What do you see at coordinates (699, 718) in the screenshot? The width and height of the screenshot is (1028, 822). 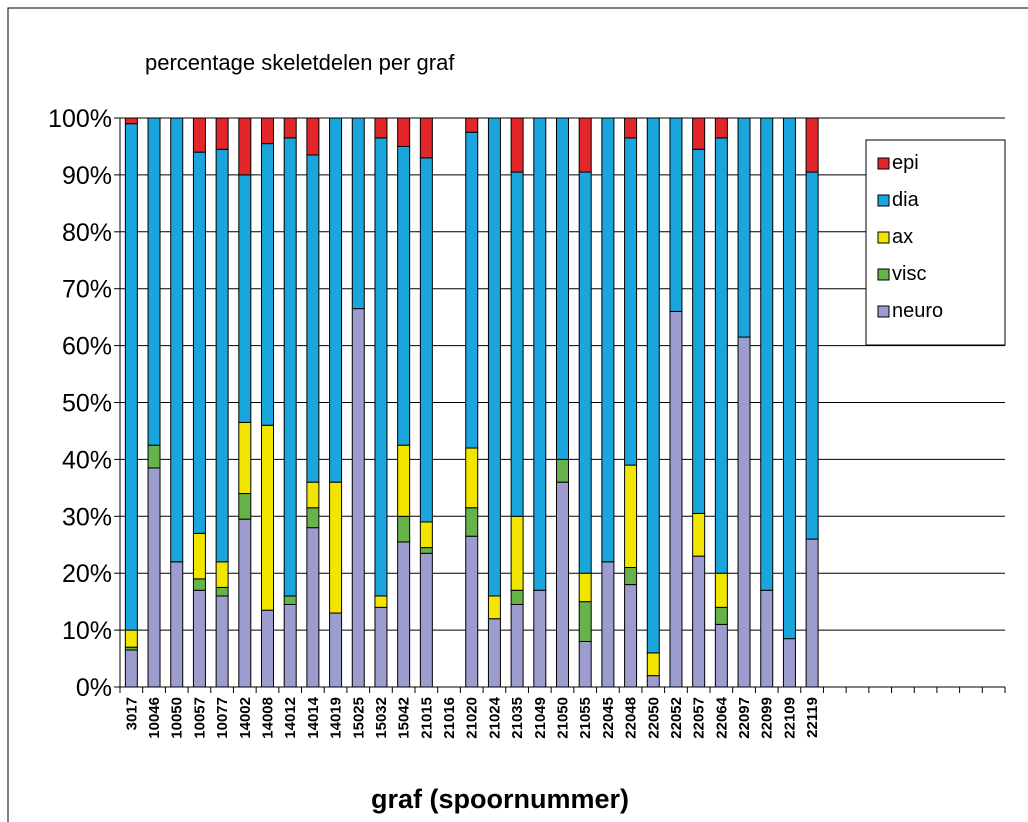 I see `x-tick-label: 22057` at bounding box center [699, 718].